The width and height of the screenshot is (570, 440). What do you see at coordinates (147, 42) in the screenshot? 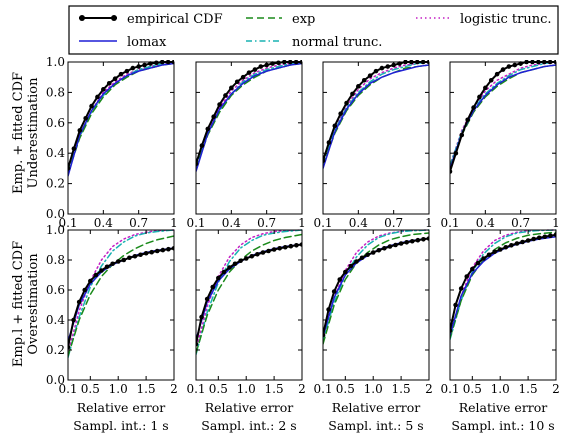
I see `legend-label-lomax: lomax` at bounding box center [147, 42].